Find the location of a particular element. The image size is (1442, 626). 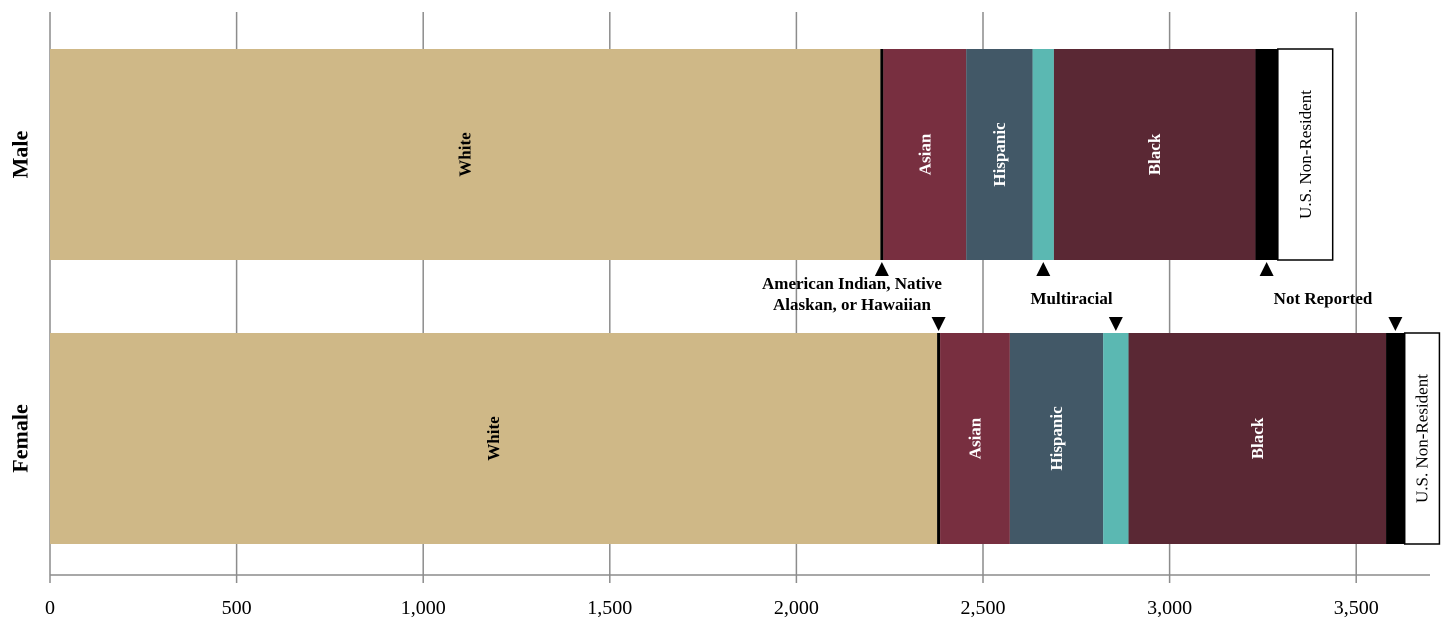

segment-label-male-hispanic: Hispanic is located at coordinates (999, 154).